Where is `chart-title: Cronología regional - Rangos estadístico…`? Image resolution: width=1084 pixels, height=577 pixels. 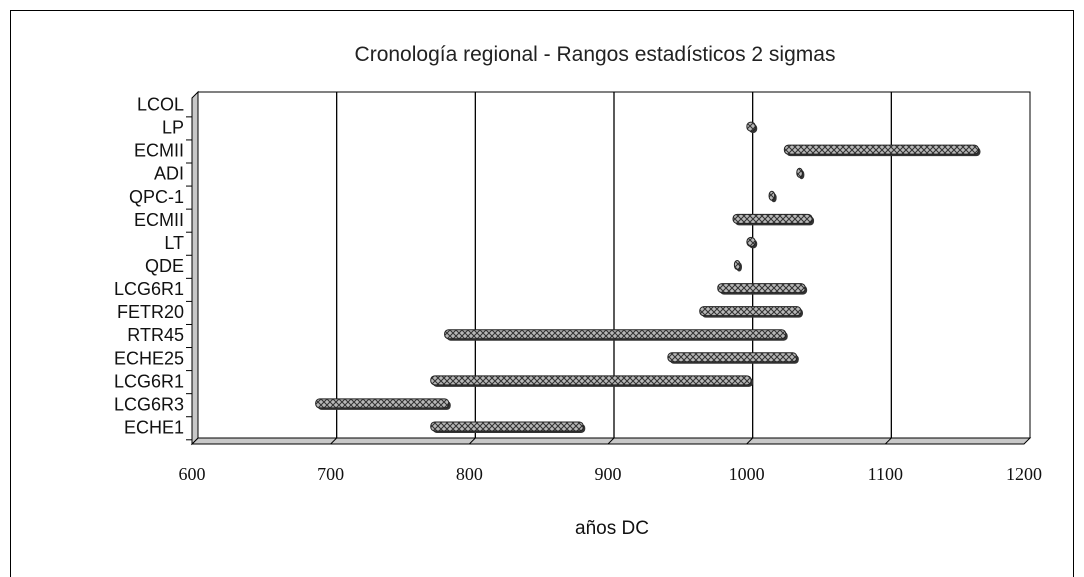 chart-title: Cronología regional - Rangos estadístico… is located at coordinates (595, 54).